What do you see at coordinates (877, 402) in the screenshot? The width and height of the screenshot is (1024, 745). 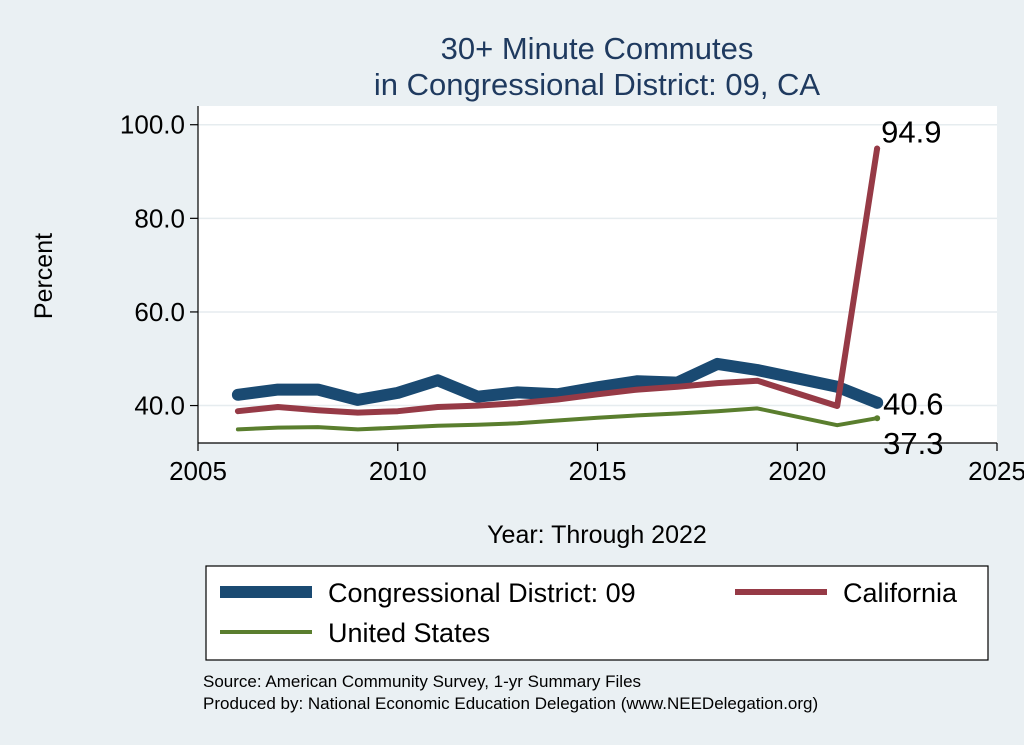 I see `series-line-district-end-point` at bounding box center [877, 402].